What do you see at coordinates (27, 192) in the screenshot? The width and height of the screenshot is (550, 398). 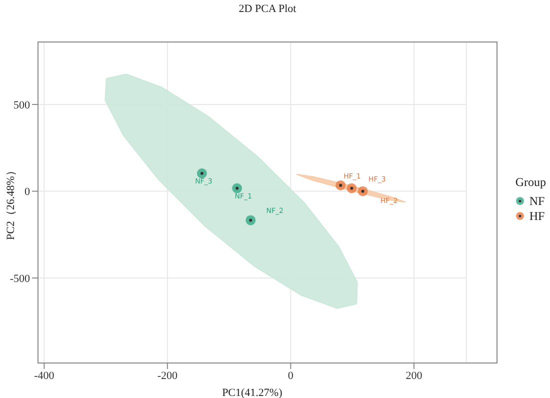 I see `y-tick-label: 0` at bounding box center [27, 192].